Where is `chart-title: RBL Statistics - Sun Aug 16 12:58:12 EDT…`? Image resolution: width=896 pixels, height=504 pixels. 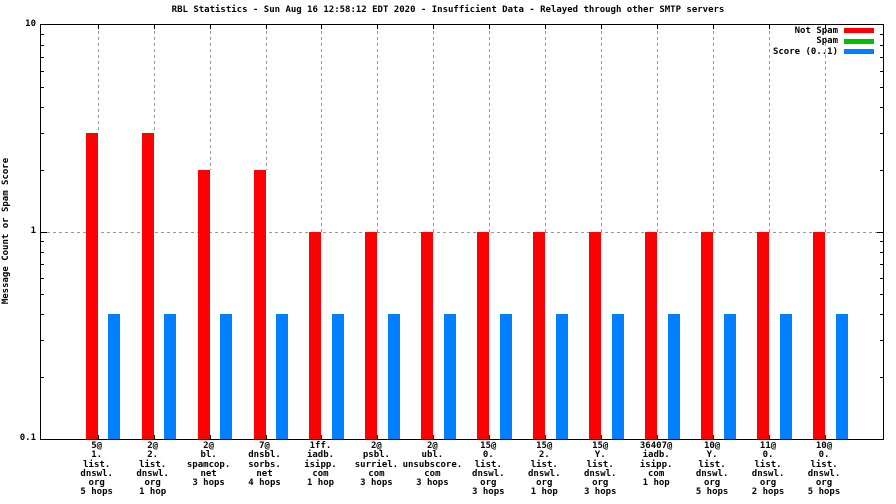
chart-title: RBL Statistics - Sun Aug 16 12:58:12 EDT… is located at coordinates (448, 10).